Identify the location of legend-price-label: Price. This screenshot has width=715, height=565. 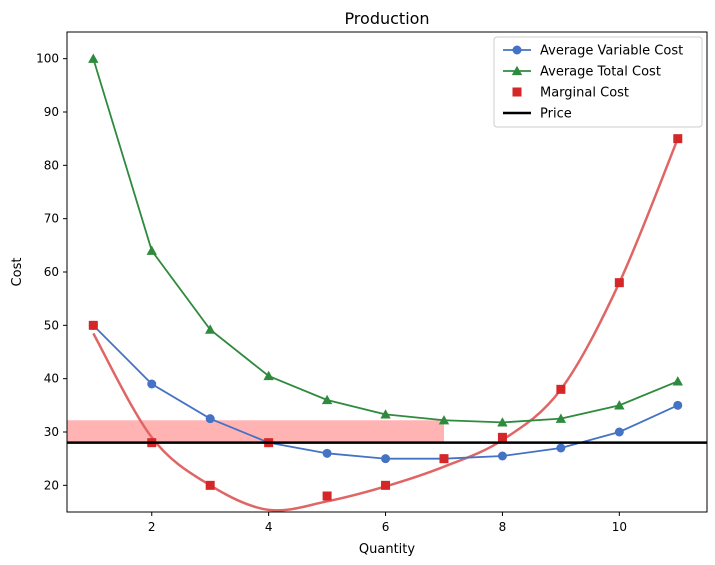
(556, 114).